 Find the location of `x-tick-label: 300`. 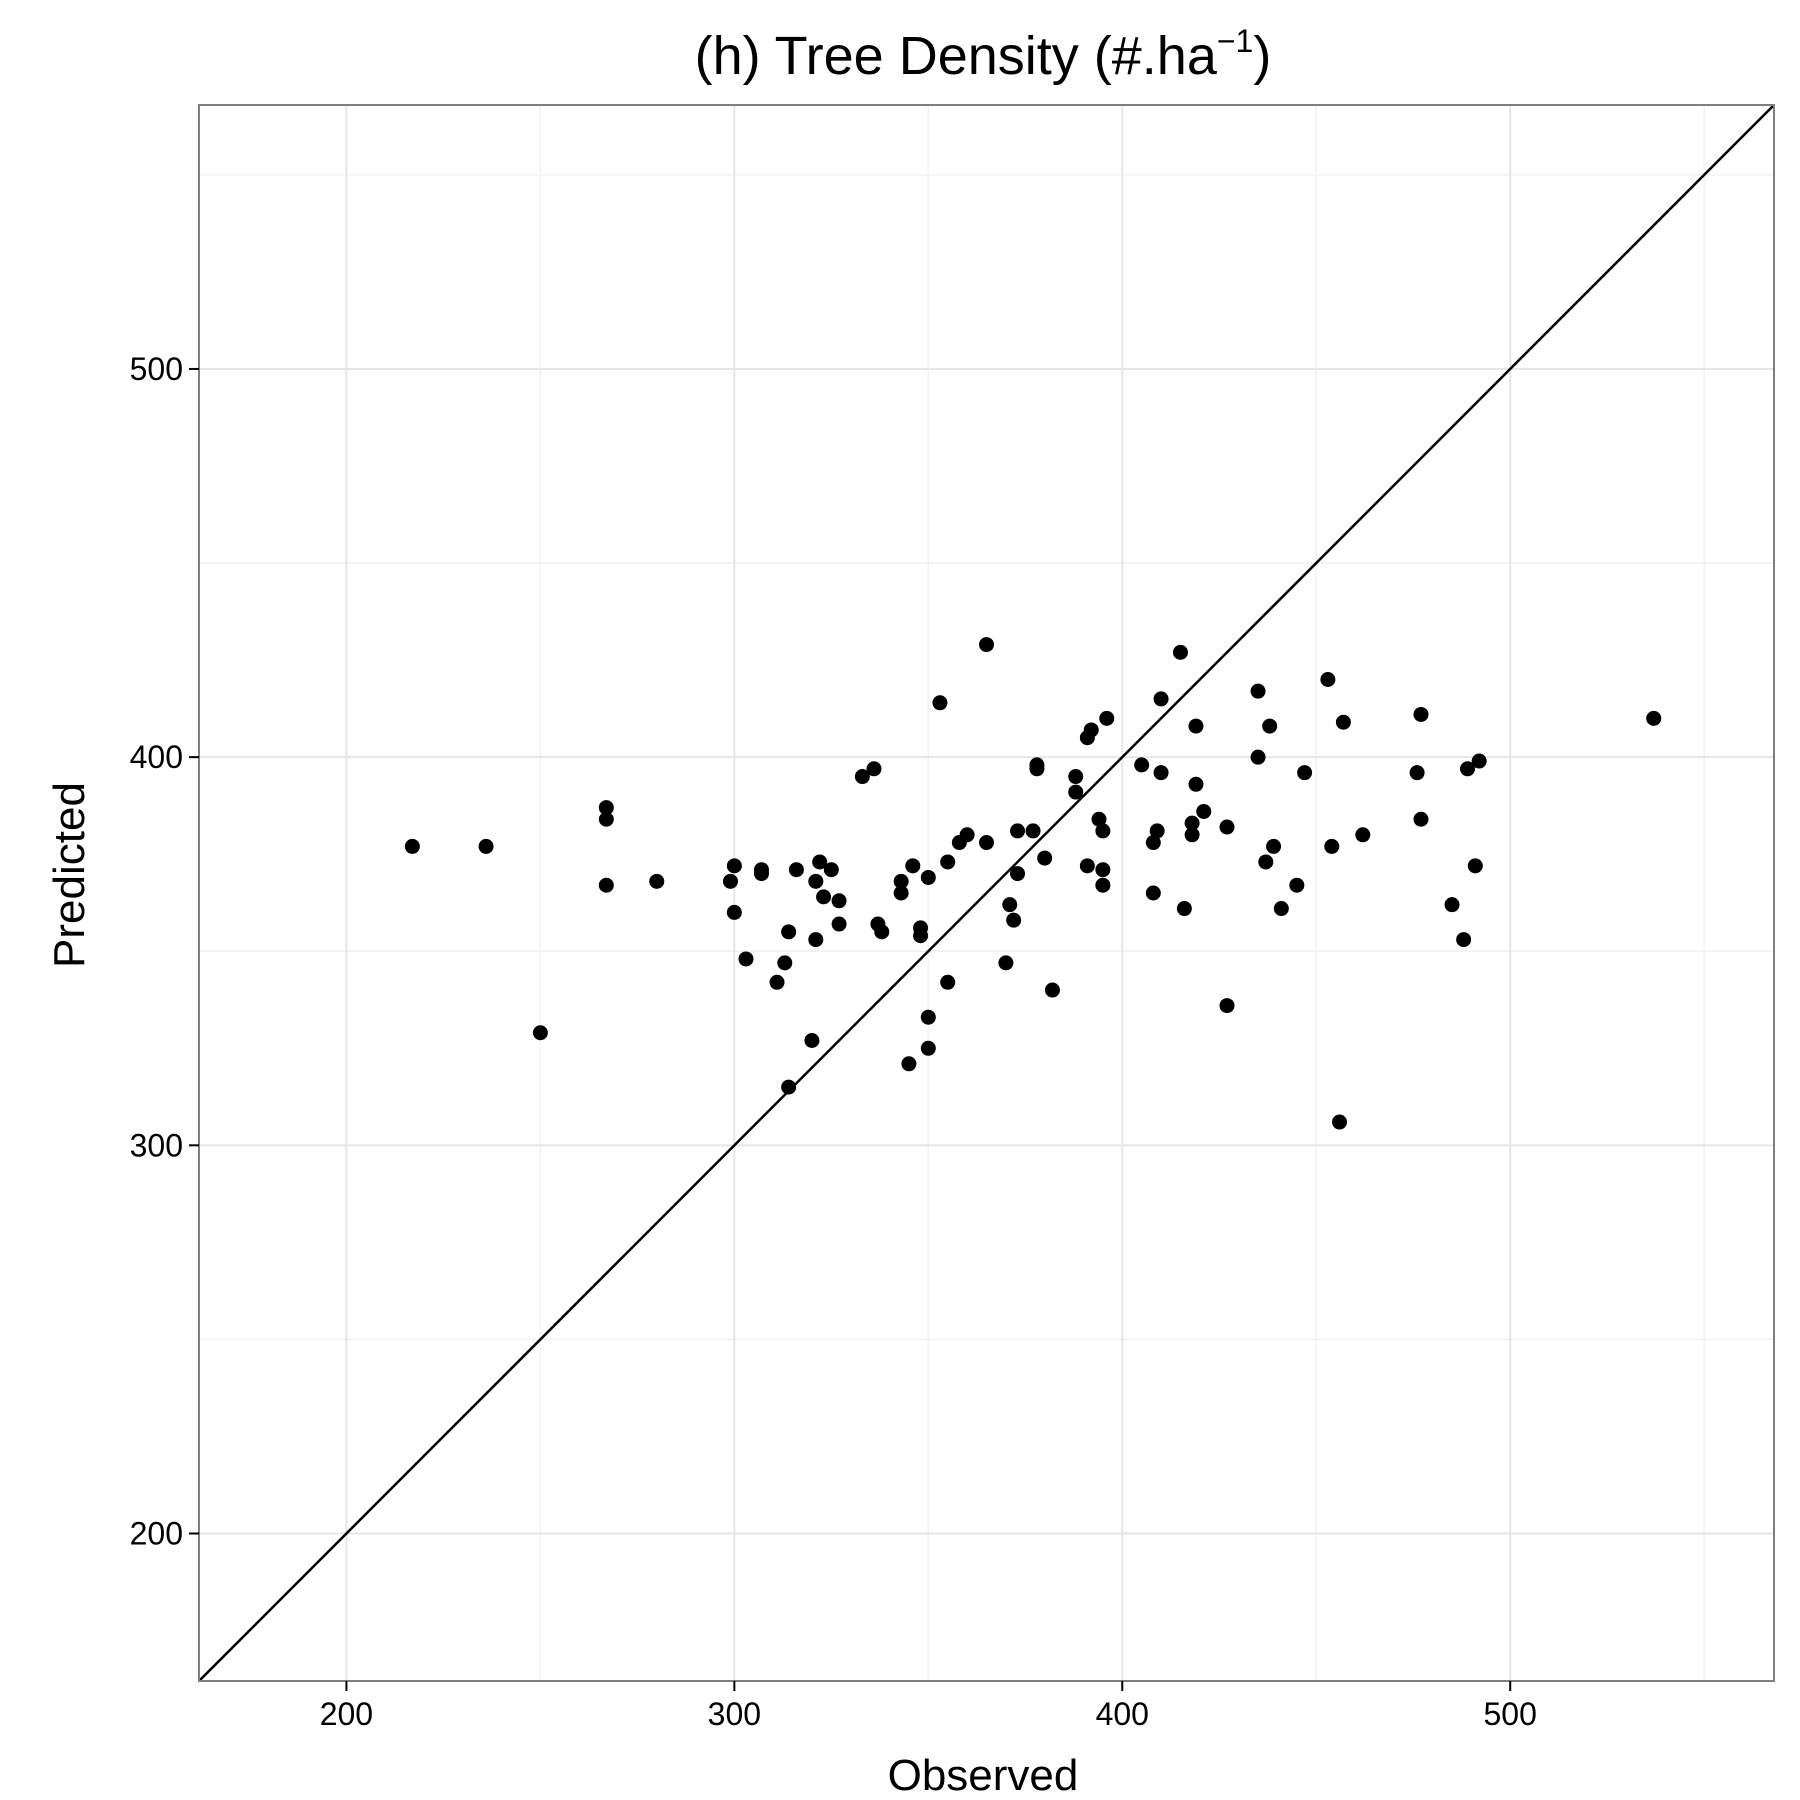

x-tick-label: 300 is located at coordinates (734, 1714).